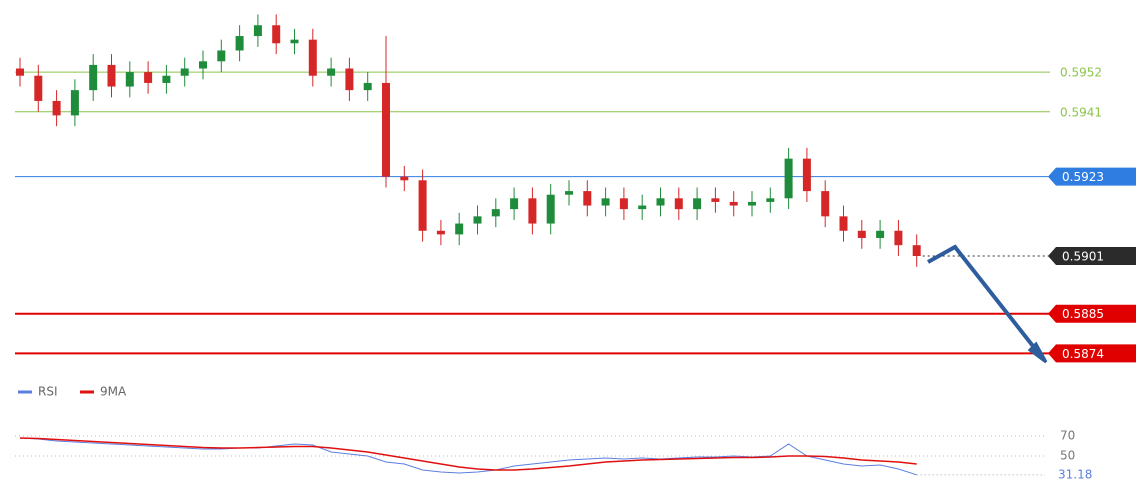 The image size is (1140, 500). What do you see at coordinates (113, 392) in the screenshot?
I see `legend-label: 9MA` at bounding box center [113, 392].